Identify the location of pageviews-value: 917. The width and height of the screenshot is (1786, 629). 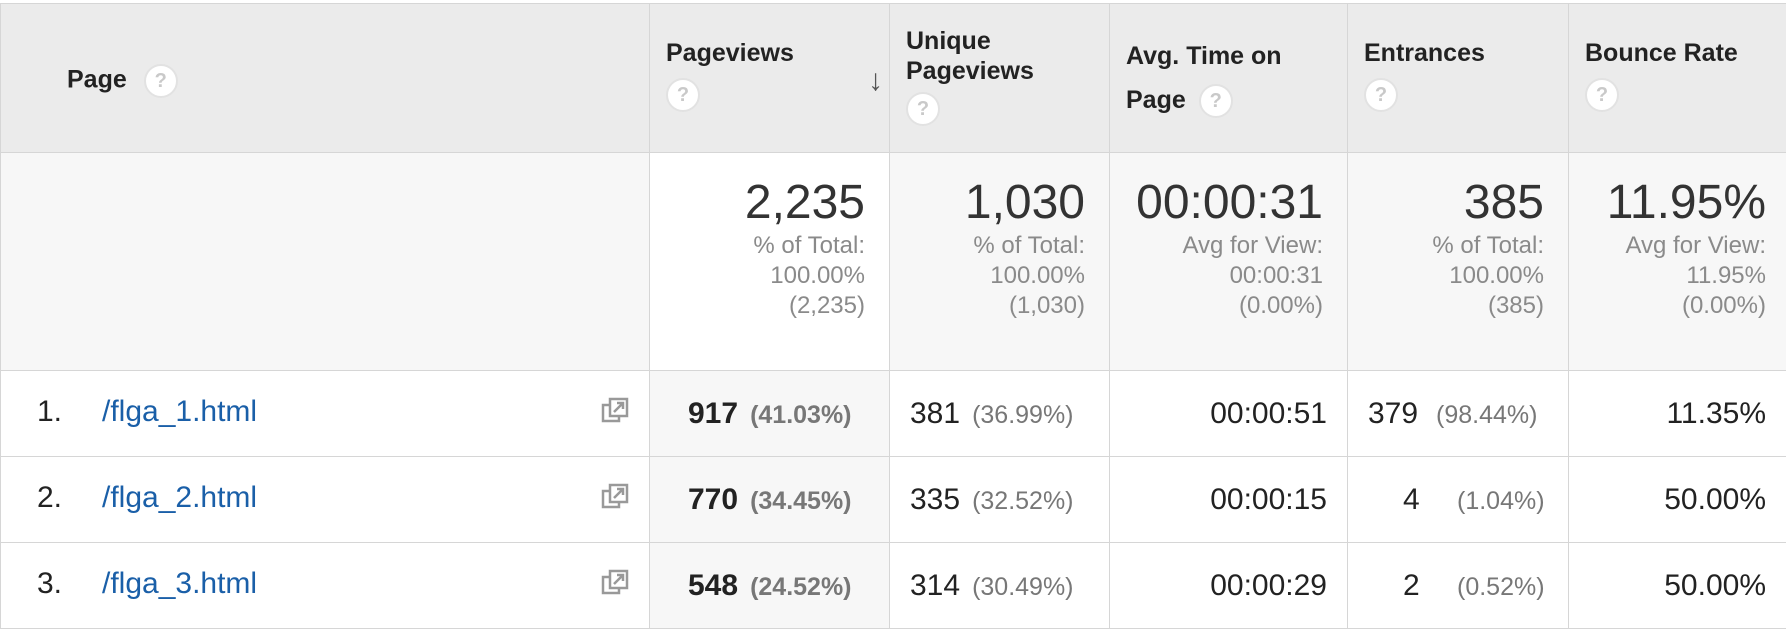
(713, 413).